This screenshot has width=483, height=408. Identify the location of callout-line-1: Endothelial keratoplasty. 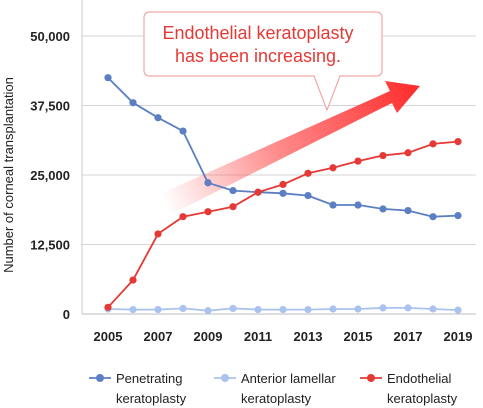
(257, 33).